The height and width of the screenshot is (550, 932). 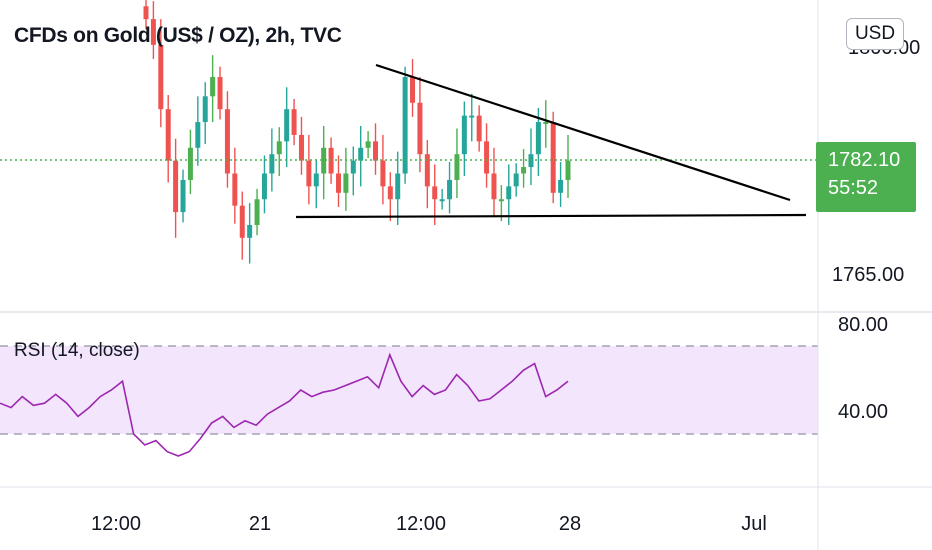 What do you see at coordinates (284, 404) in the screenshot?
I see `rsi-line` at bounding box center [284, 404].